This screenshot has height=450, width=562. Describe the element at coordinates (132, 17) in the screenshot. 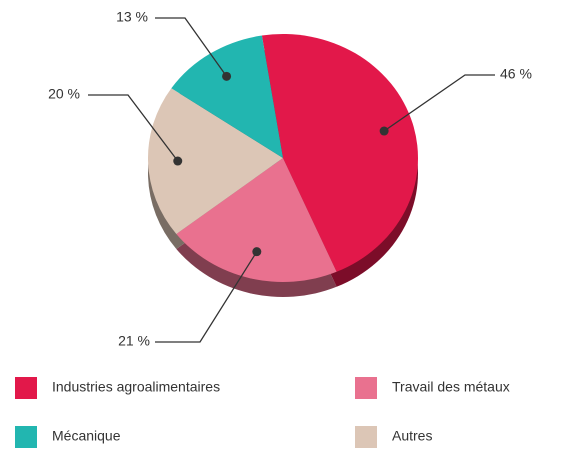

I see `data-label: 13 %` at that location.